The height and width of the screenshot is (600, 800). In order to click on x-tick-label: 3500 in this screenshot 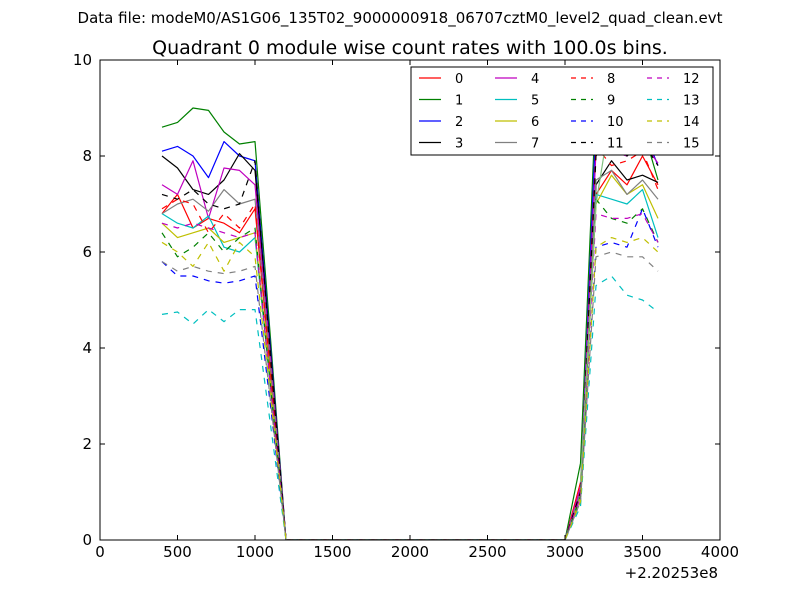, I will do `click(642, 552)`.